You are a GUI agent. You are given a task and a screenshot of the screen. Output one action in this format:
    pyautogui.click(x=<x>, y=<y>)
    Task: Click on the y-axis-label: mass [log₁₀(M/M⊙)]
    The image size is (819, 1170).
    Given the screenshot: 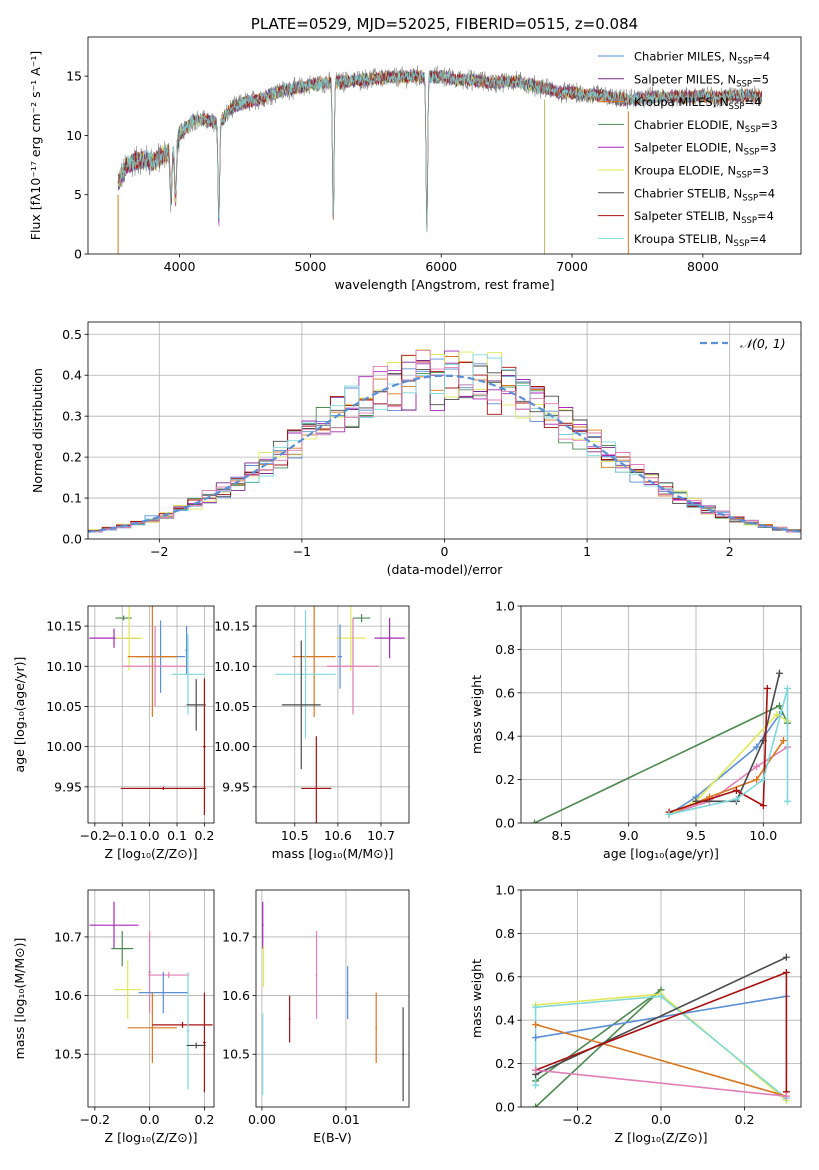 What is the action you would take?
    pyautogui.click(x=19, y=999)
    